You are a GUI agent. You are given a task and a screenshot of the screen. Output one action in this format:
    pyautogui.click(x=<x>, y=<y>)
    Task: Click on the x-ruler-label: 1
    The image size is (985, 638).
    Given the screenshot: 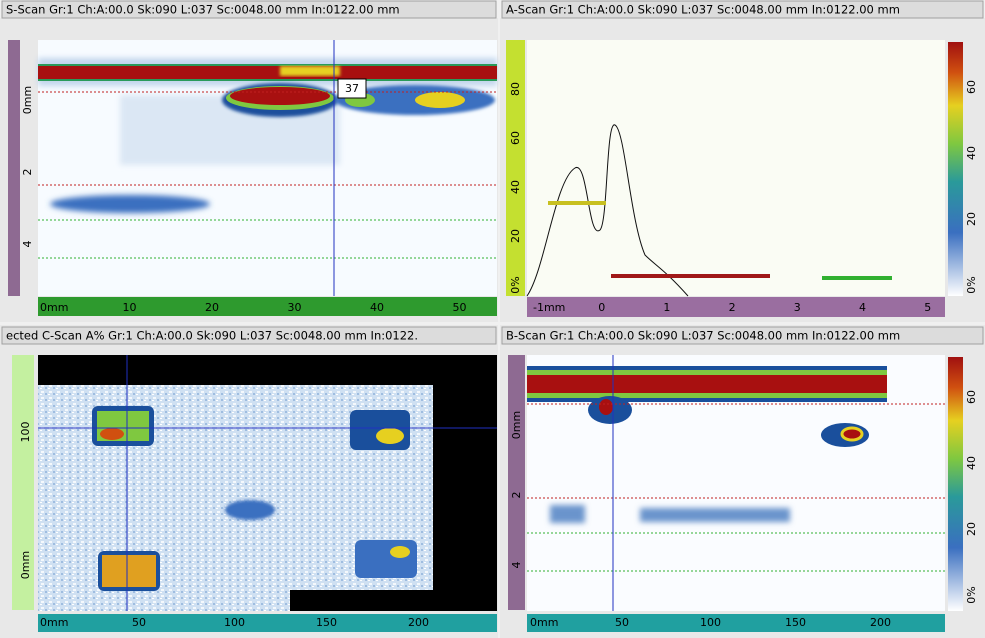 What is the action you would take?
    pyautogui.click(x=666, y=307)
    